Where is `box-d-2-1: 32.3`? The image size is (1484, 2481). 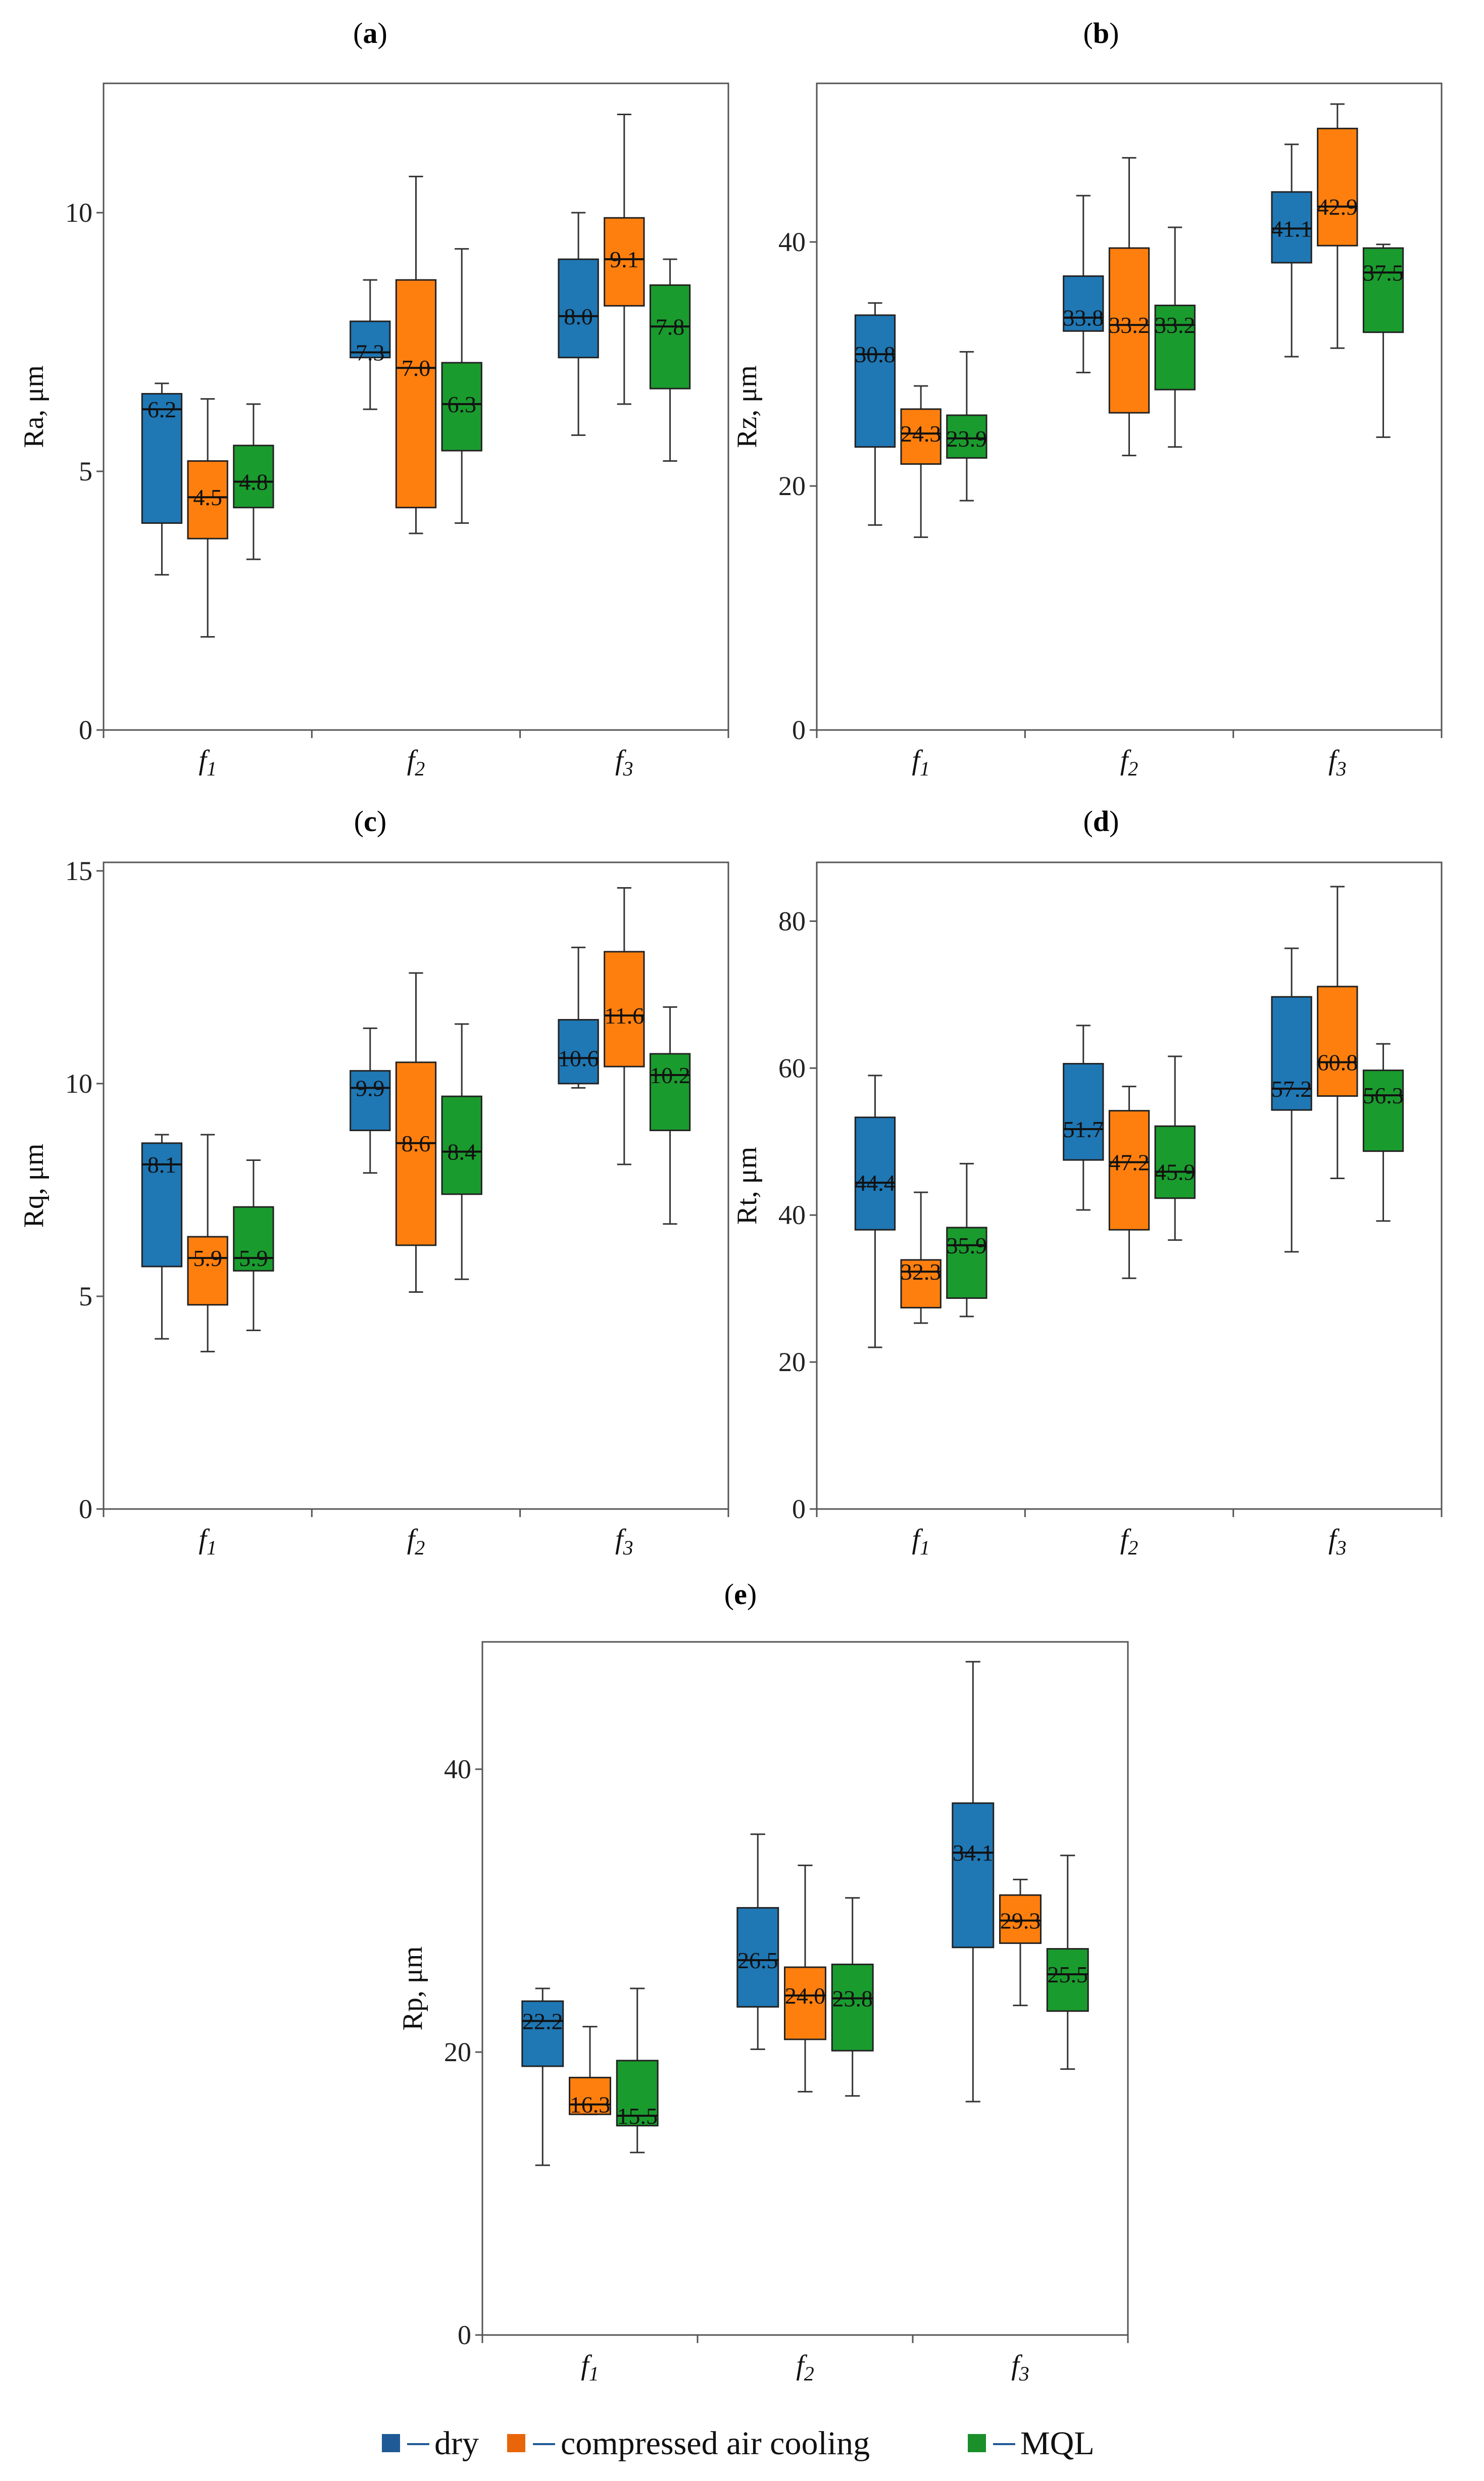 box-d-2-1: 32.3 is located at coordinates (921, 1257).